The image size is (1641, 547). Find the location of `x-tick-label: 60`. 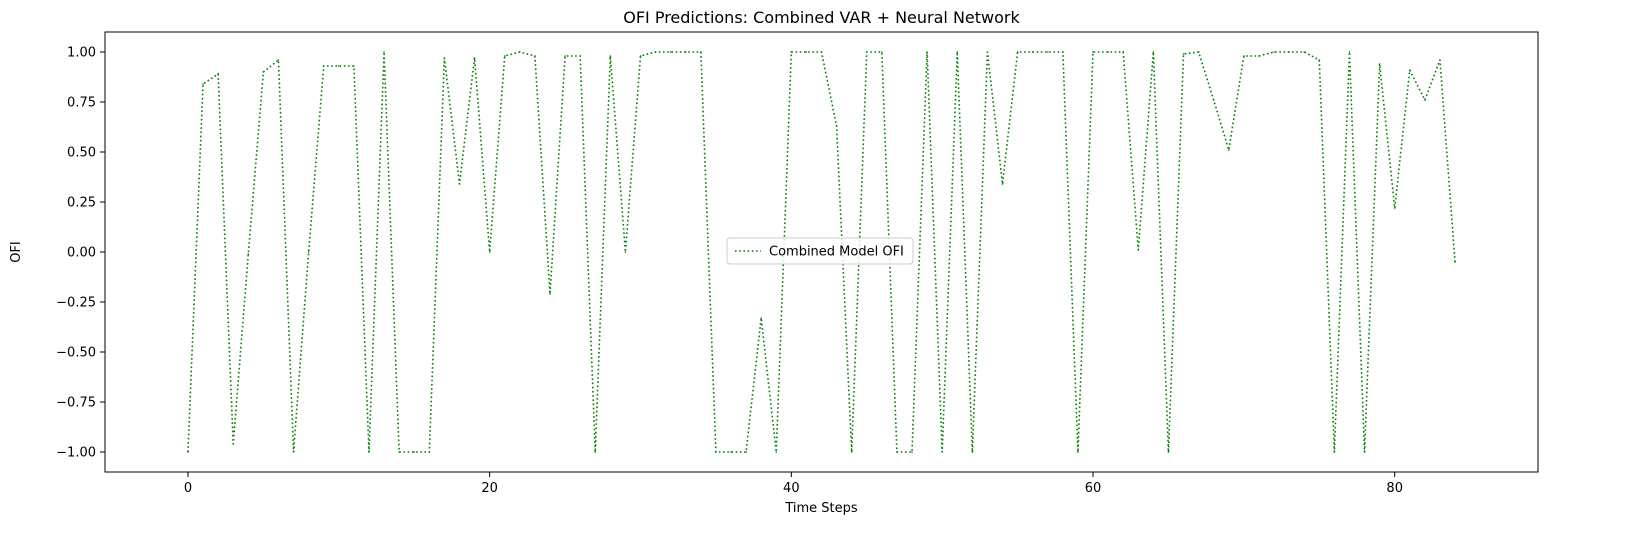

x-tick-label: 60 is located at coordinates (1093, 488).